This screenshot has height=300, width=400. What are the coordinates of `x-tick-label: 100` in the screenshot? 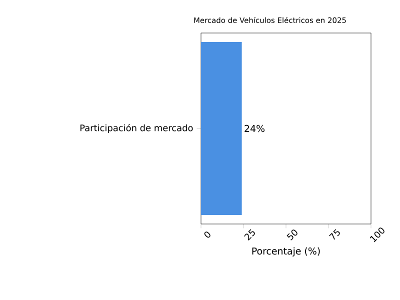 It's located at (377, 235).